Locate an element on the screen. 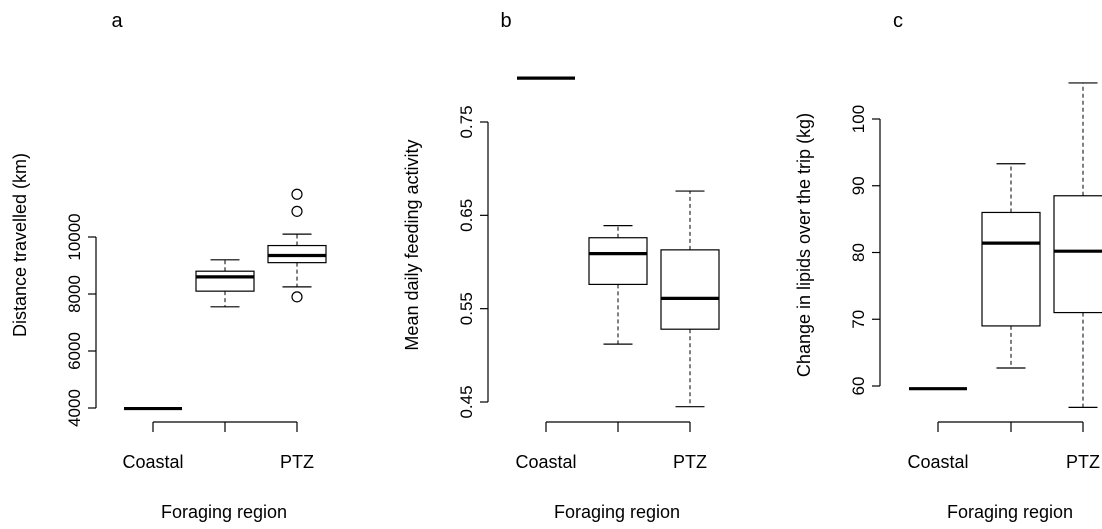 This screenshot has height=529, width=1102. panel-label: c is located at coordinates (898, 21).